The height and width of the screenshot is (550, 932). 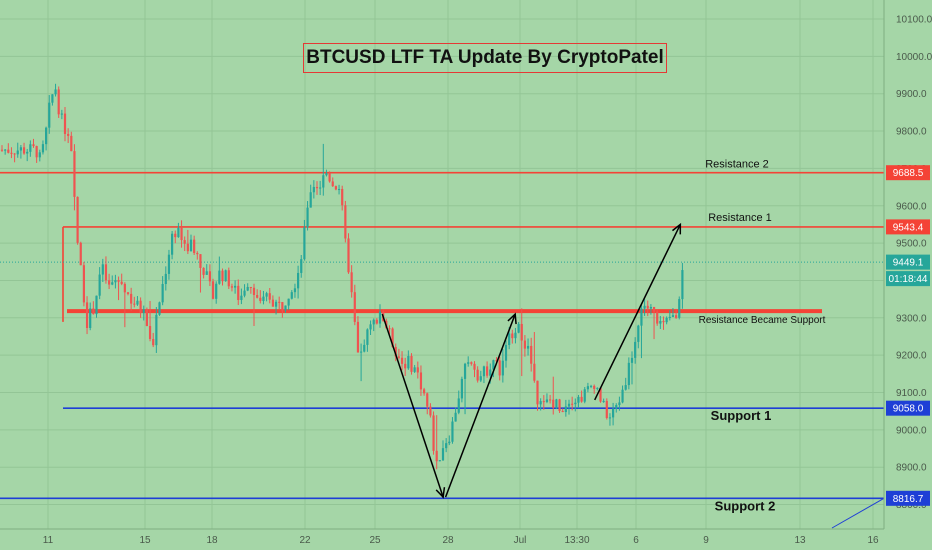 I want to click on x-tick-label: 9, so click(x=706, y=540).